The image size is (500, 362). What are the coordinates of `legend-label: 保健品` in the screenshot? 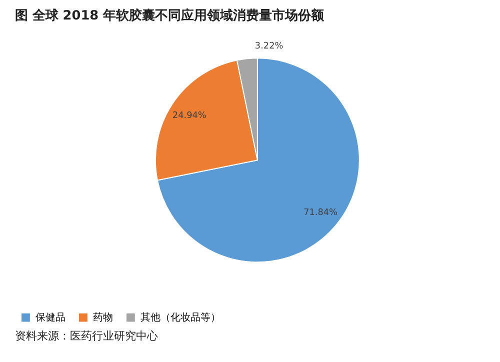 It's located at (51, 318).